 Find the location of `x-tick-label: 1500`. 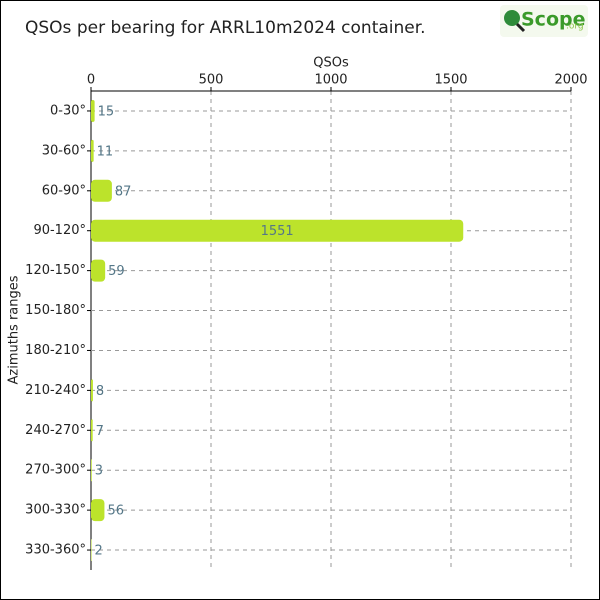

x-tick-label: 1500 is located at coordinates (450, 80).